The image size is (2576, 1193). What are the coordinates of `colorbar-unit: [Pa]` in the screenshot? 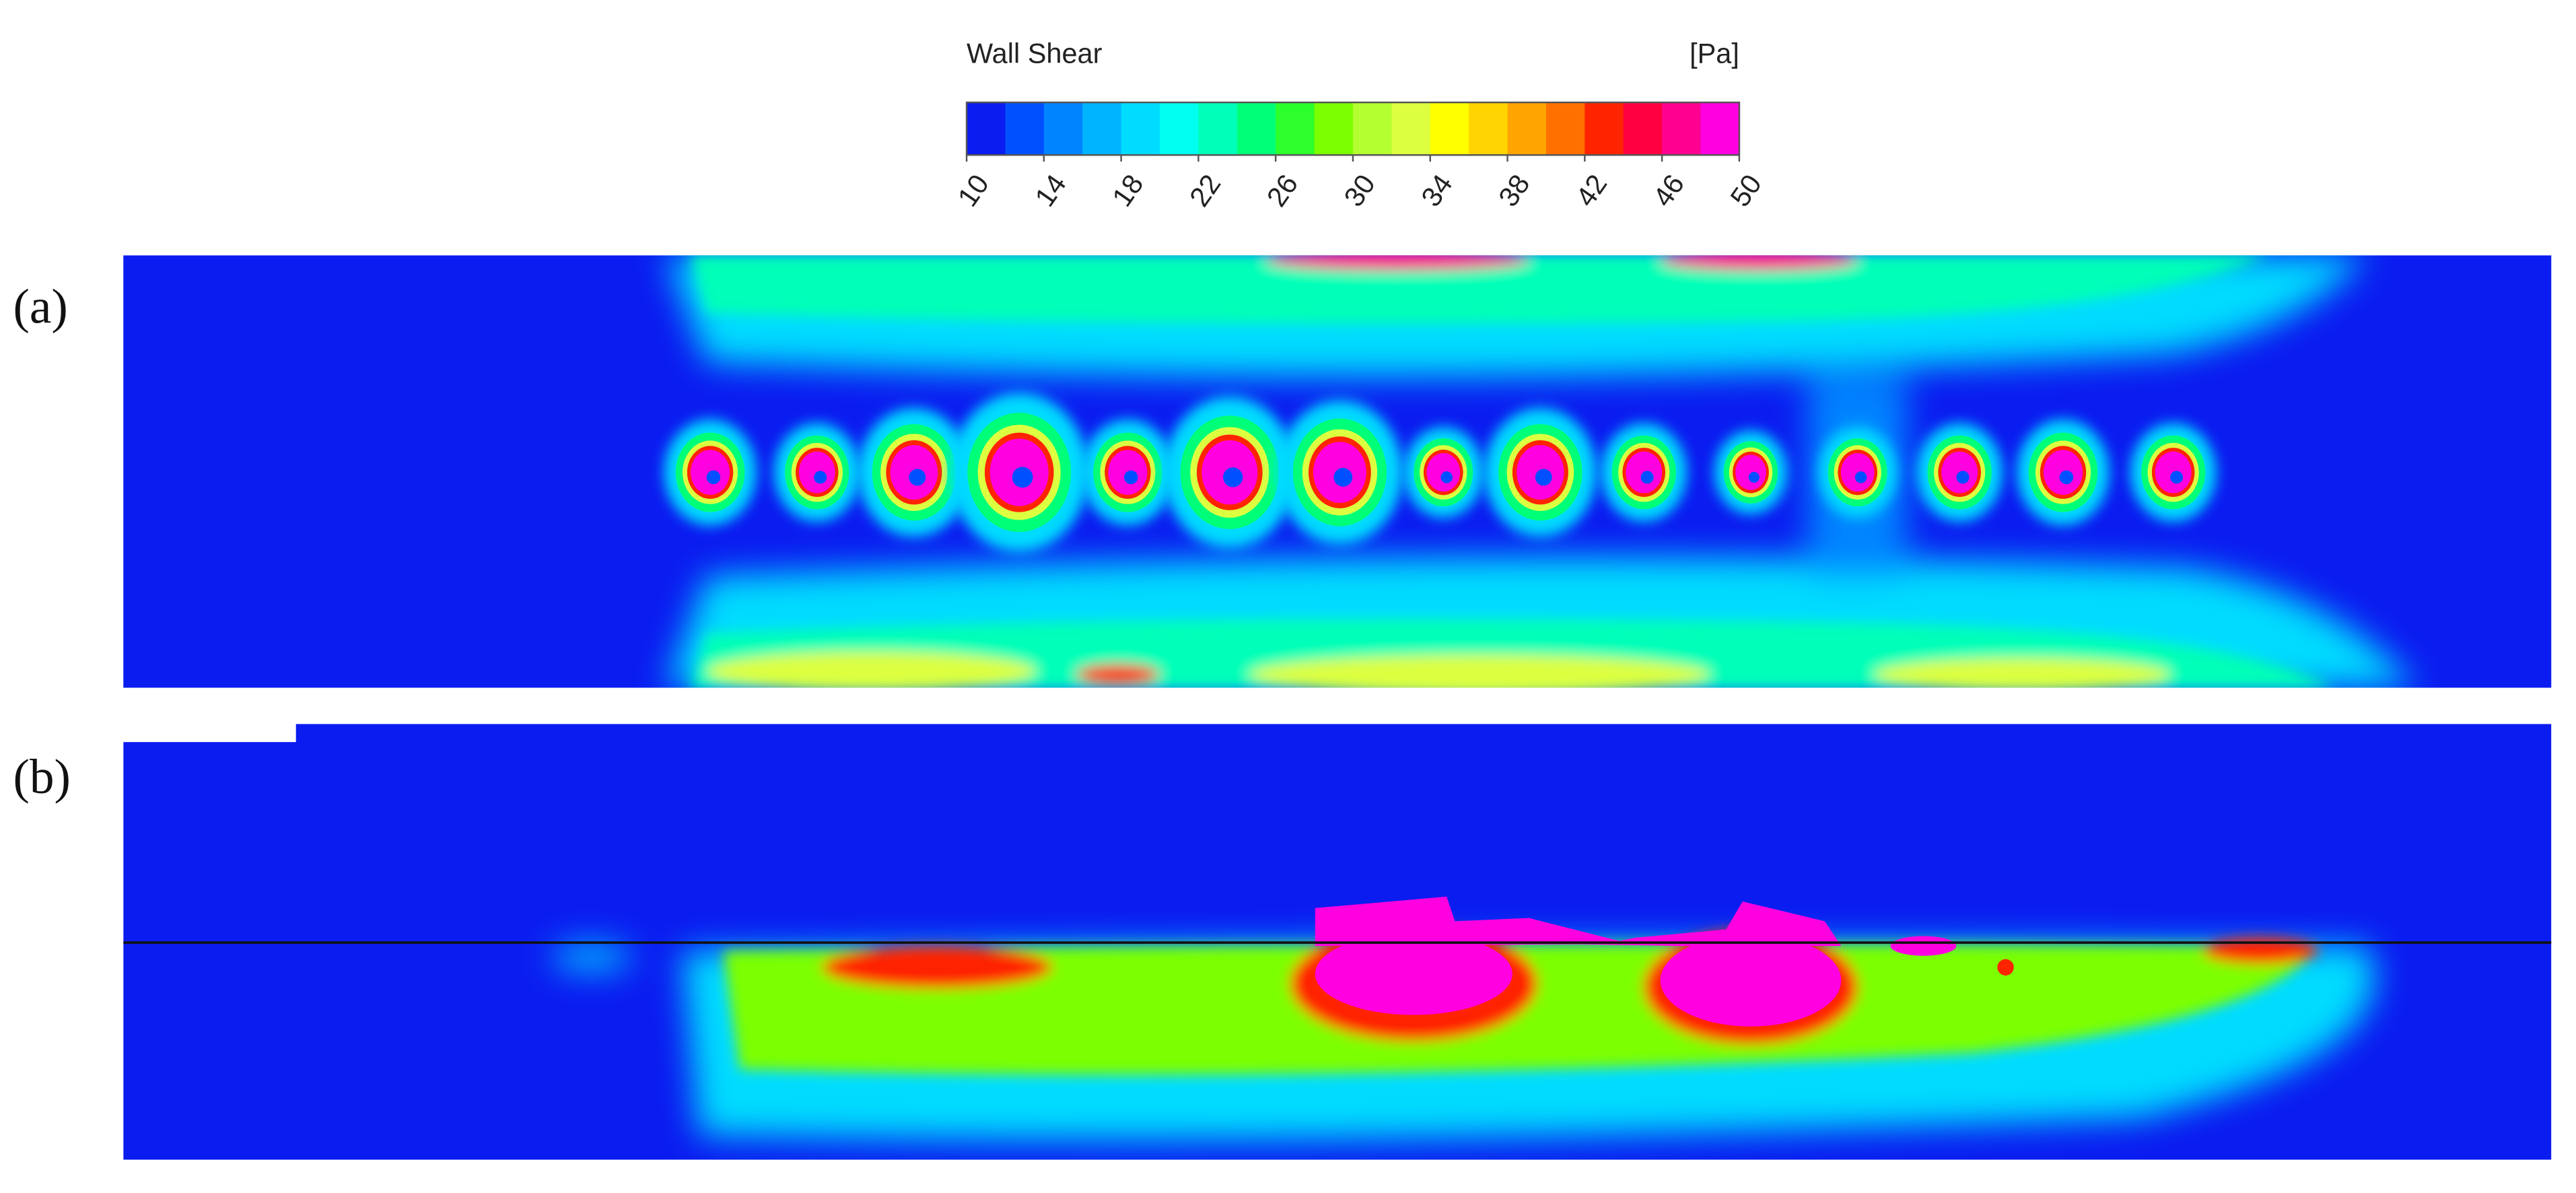 It's located at (1714, 53).